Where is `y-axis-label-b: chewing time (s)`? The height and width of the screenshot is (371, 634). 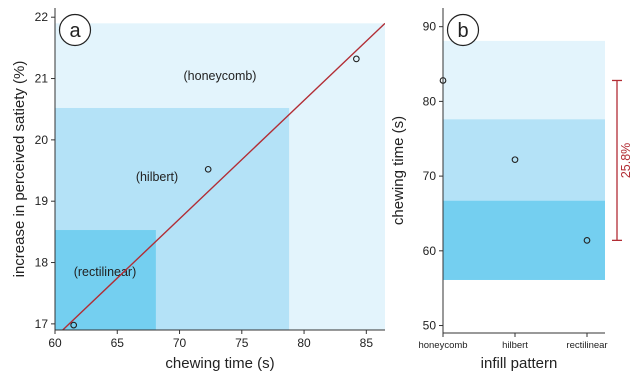 y-axis-label-b: chewing time (s) is located at coordinates (398, 170).